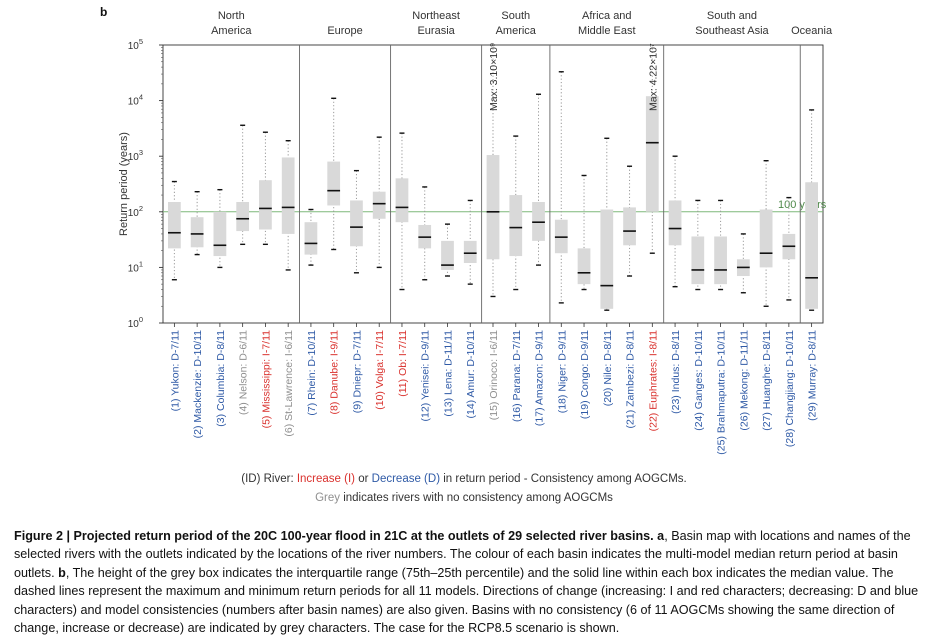  Describe the element at coordinates (517, 376) in the screenshot. I see `river-label: (16) Parana: D-7/11` at that location.